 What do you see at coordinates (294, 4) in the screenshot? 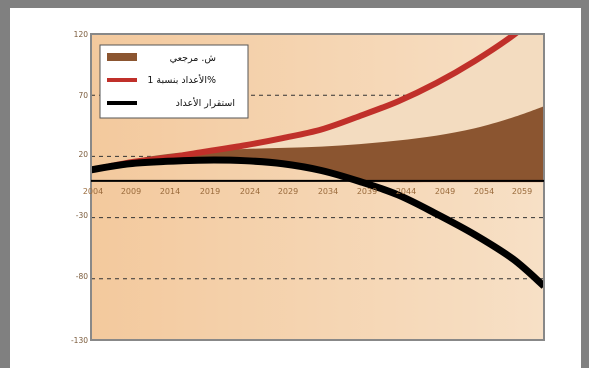
I see `window-top-border` at bounding box center [294, 4].